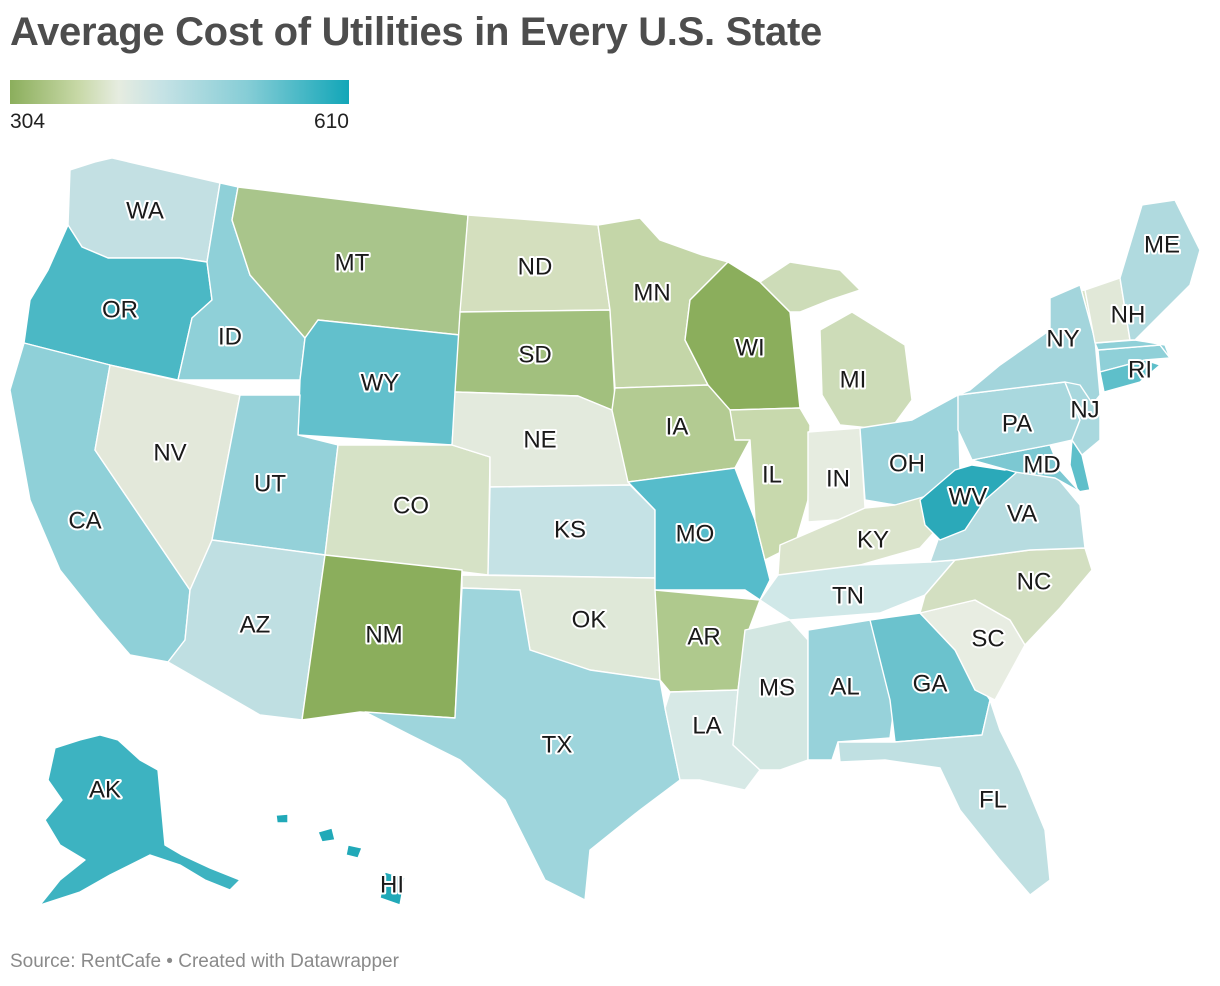  Describe the element at coordinates (1034, 581) in the screenshot. I see `state-label-nc: NC` at that location.